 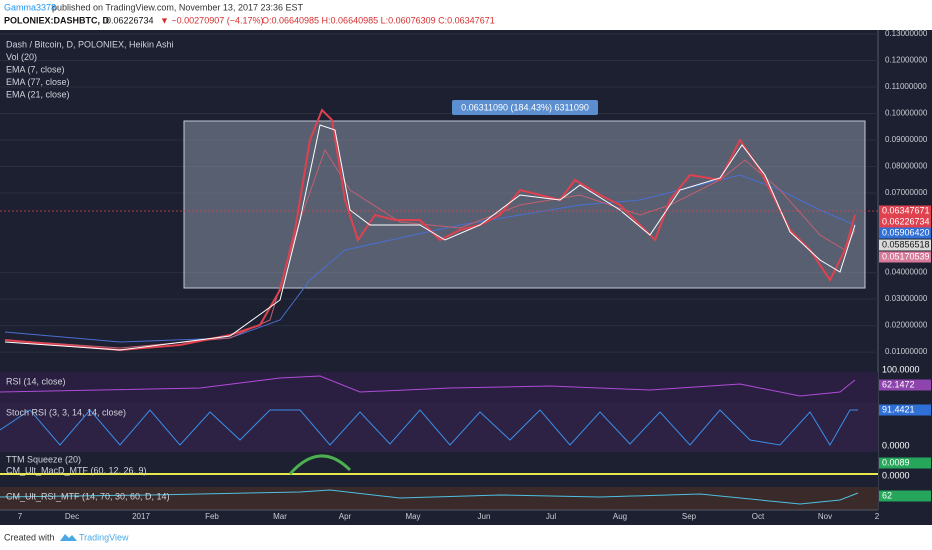 I want to click on pane-tag: 100.0000, so click(x=901, y=369).